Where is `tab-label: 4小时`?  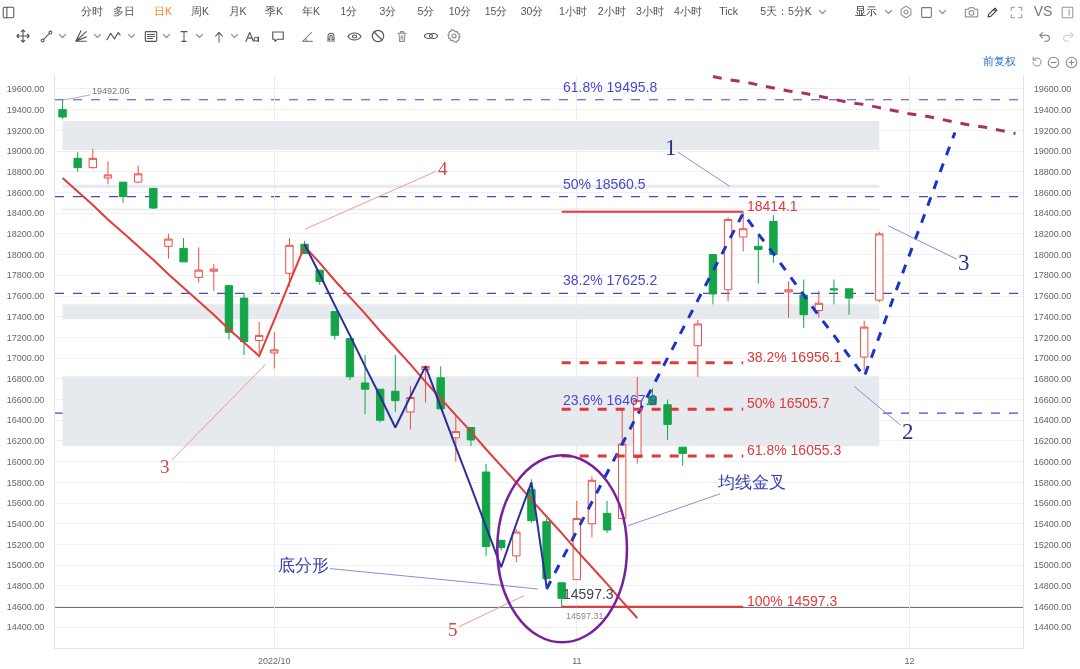 tab-label: 4小时 is located at coordinates (688, 12).